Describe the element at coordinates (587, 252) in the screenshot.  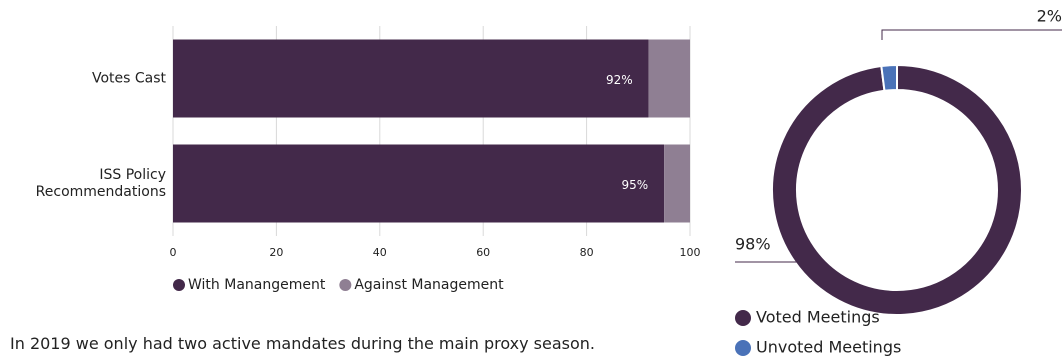
I see `x-tick-label: 80` at that location.